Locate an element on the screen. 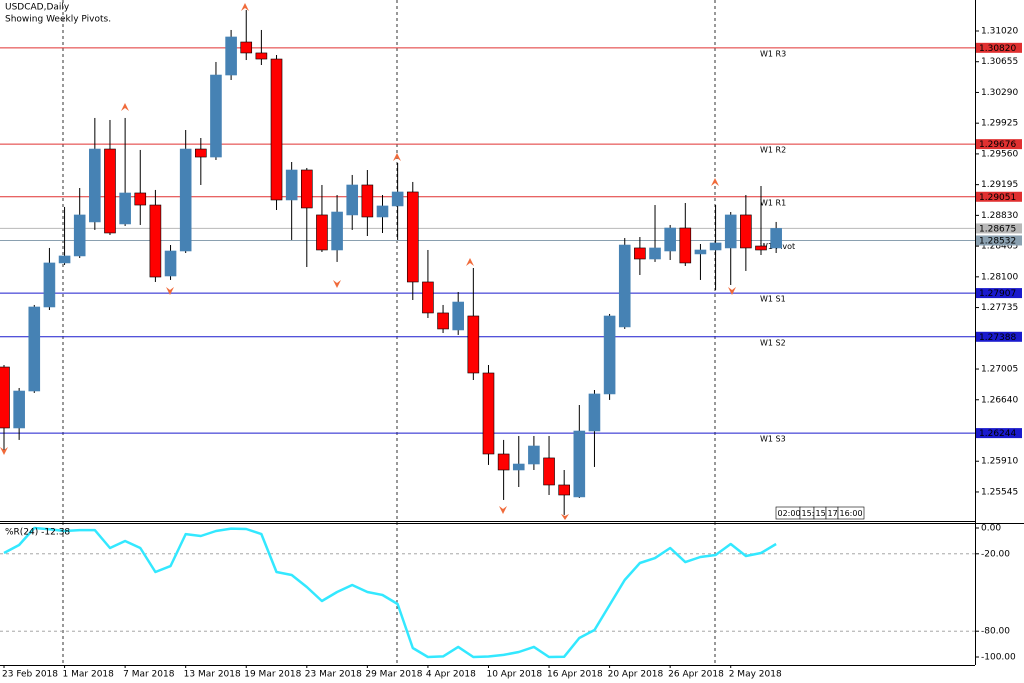 This screenshot has width=1024, height=683. x-tick-label: 2 May 2018 is located at coordinates (755, 675).